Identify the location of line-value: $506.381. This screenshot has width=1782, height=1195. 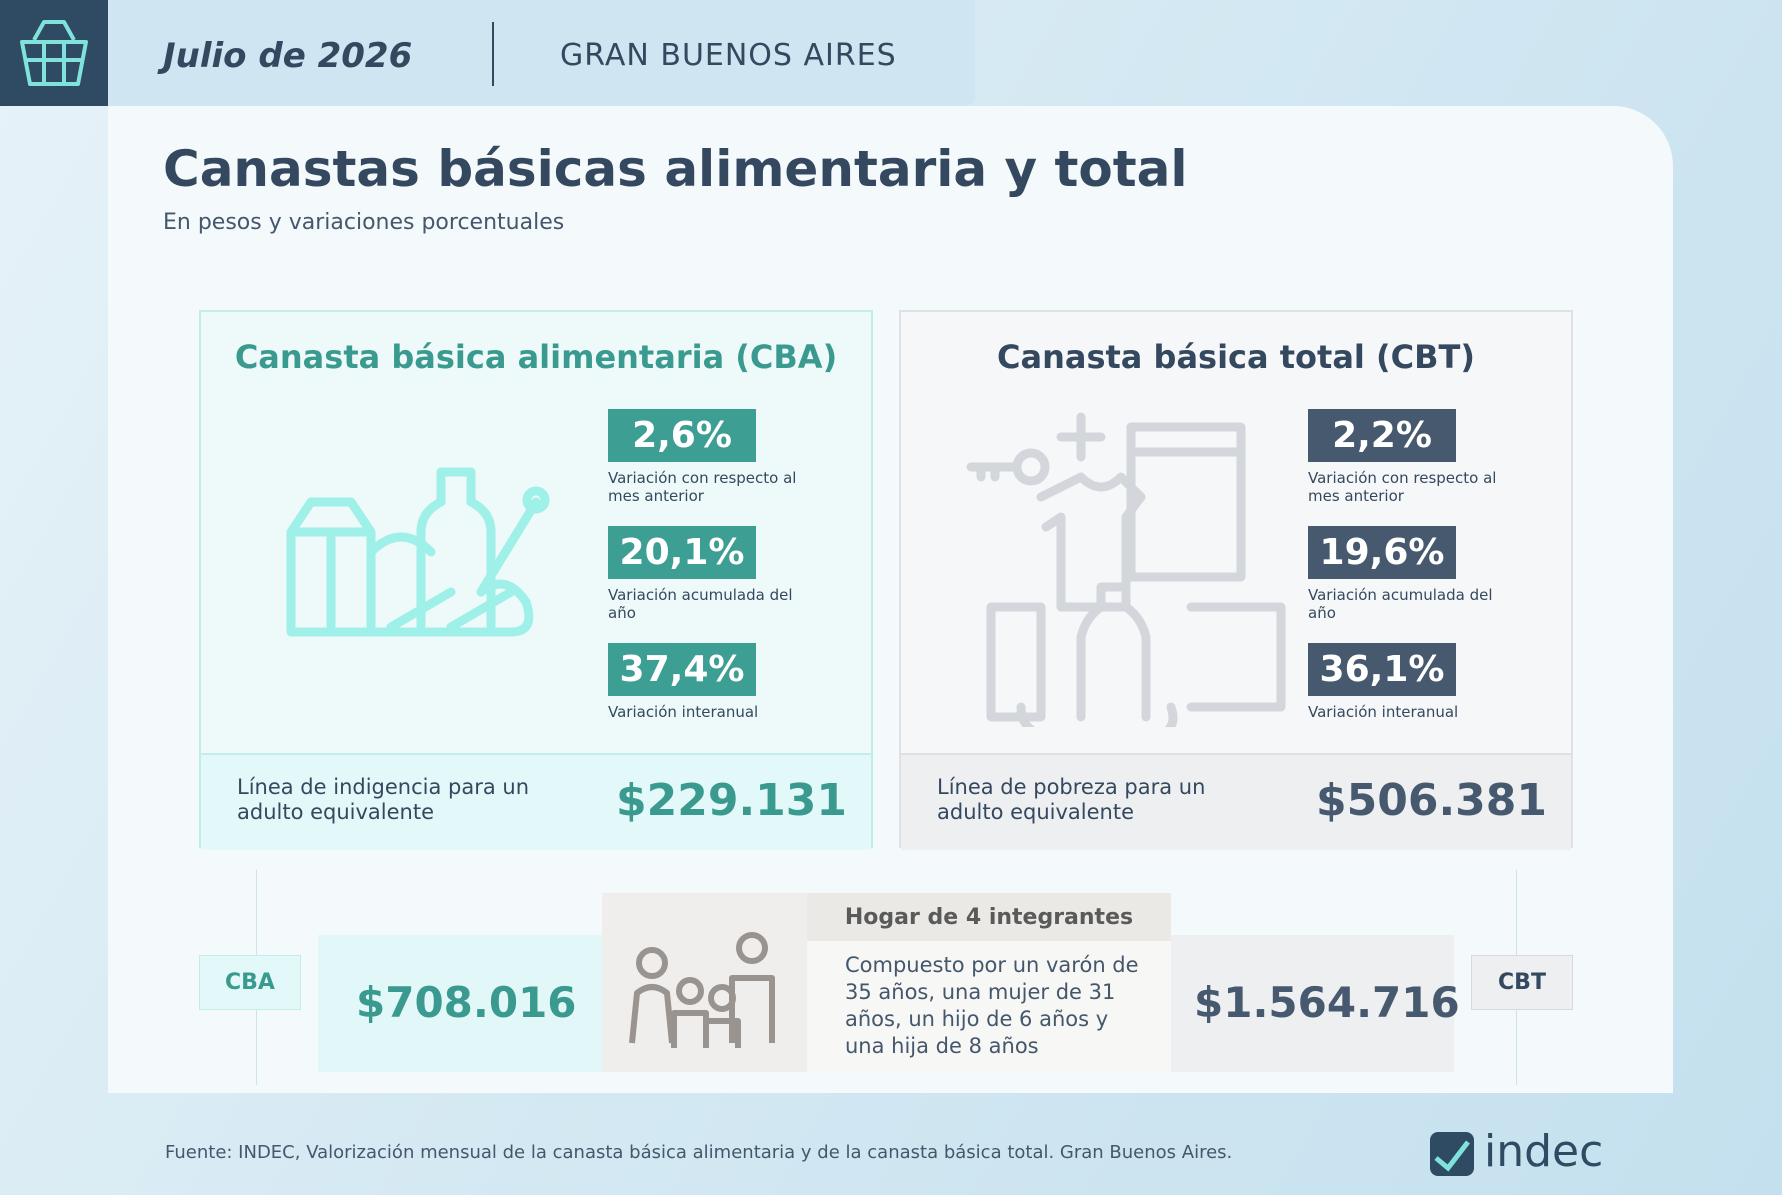
(1432, 800).